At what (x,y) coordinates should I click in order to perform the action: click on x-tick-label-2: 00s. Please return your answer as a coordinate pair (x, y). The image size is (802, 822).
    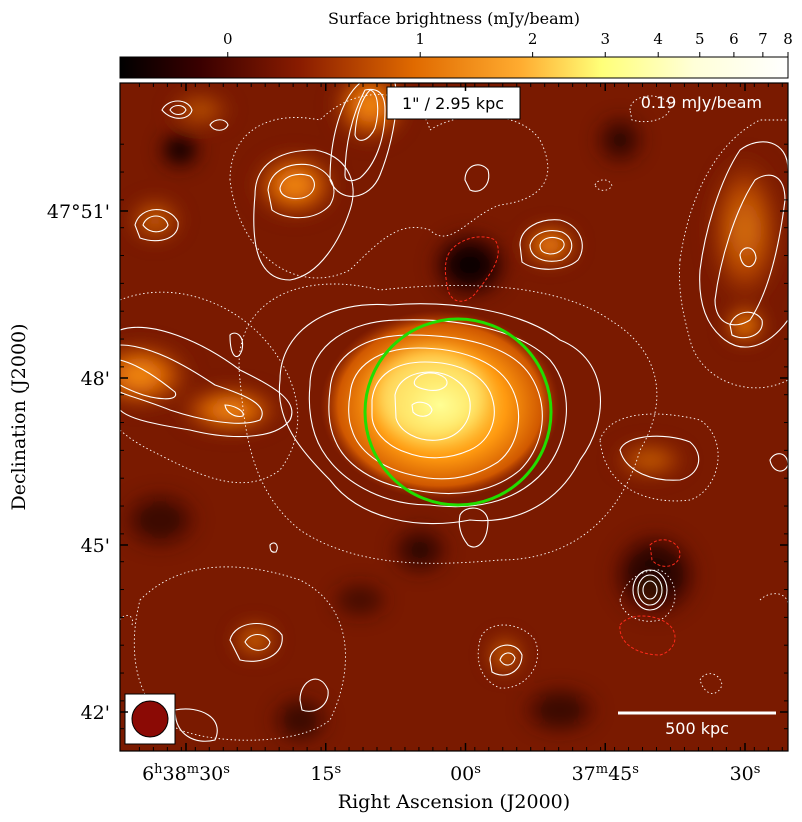
    Looking at the image, I should click on (465, 773).